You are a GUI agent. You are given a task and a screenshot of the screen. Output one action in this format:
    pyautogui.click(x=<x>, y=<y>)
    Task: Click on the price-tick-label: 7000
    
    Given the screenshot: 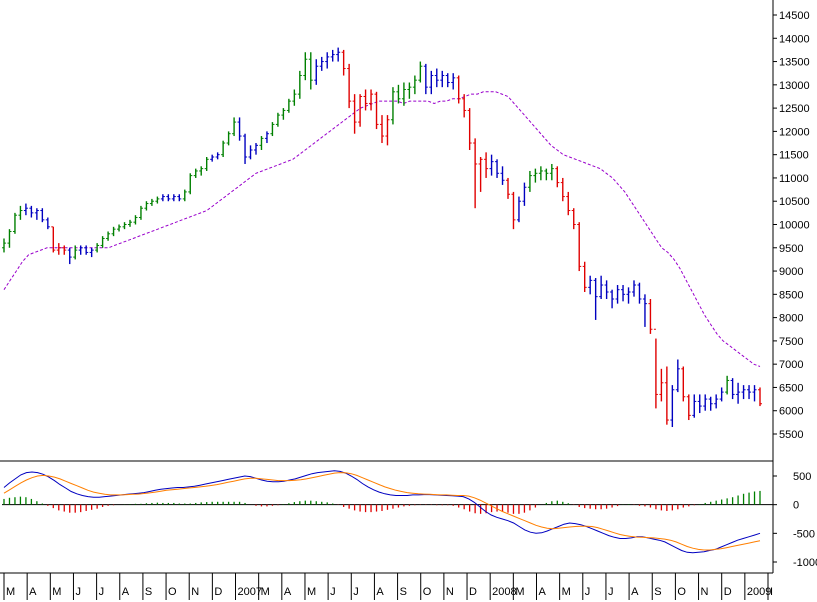 What is the action you would take?
    pyautogui.click(x=791, y=365)
    